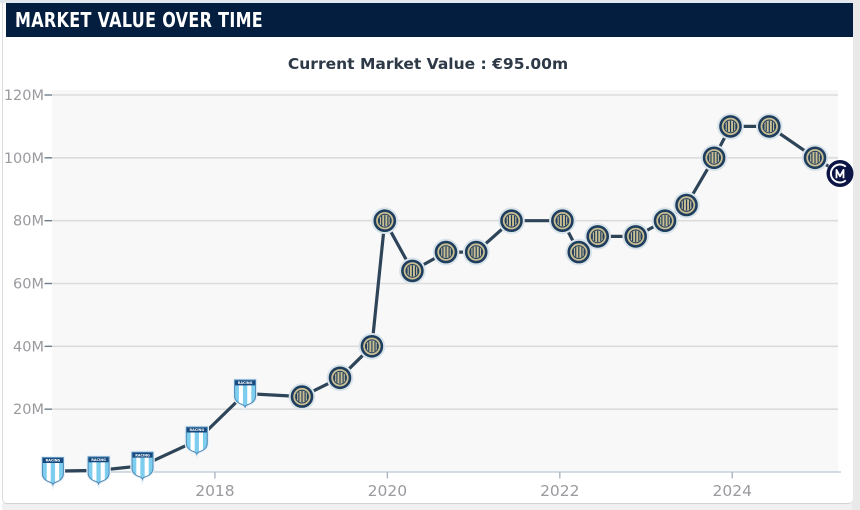  I want to click on y-tick-label: 100M, so click(24, 159).